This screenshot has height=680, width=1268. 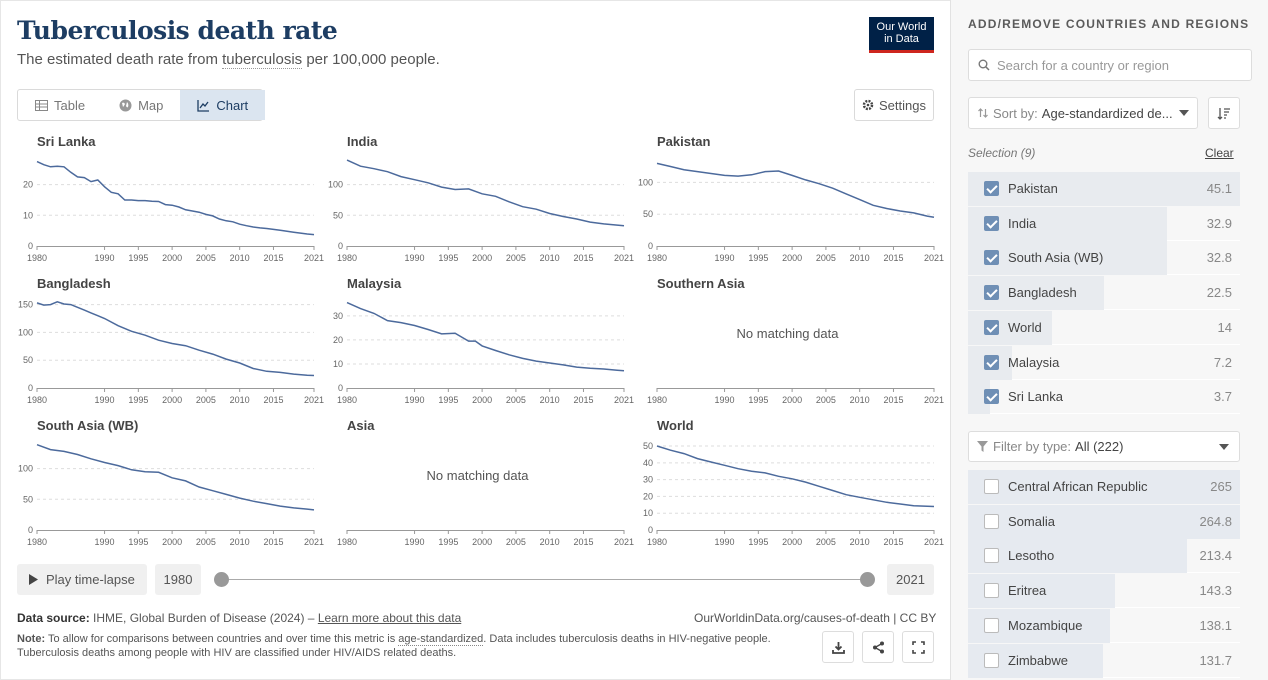 I want to click on entity-row-india: India 32.9, so click(x=1104, y=223).